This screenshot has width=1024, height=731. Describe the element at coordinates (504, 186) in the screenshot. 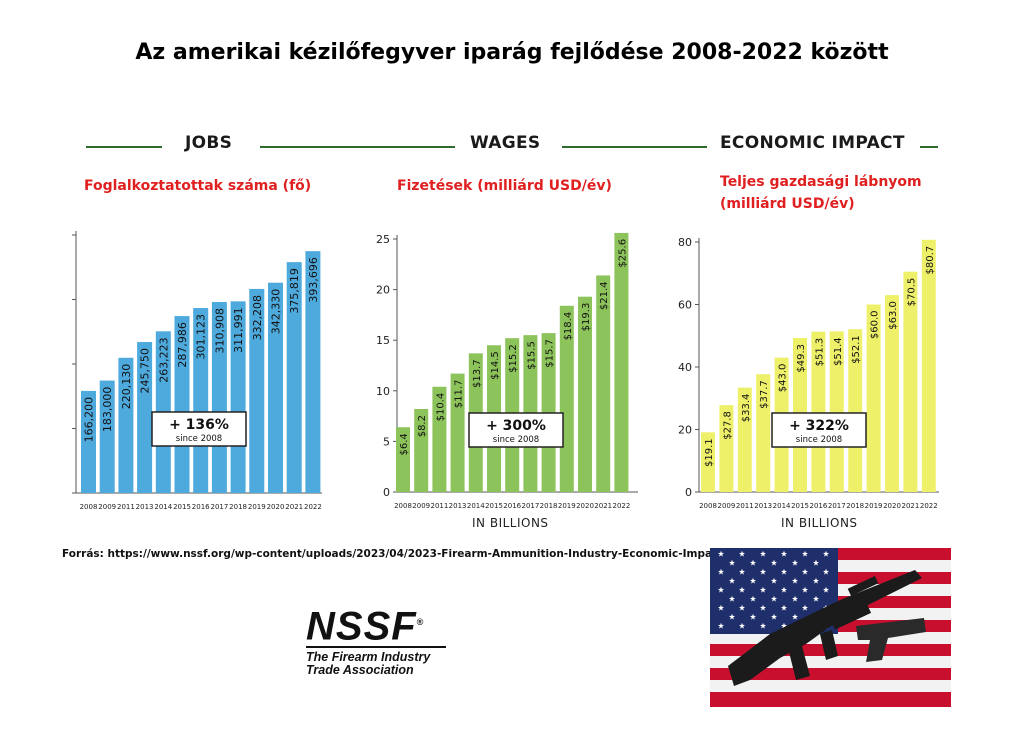

I see `wages-subtitle: Fizetések (milliárd USD/év)` at that location.